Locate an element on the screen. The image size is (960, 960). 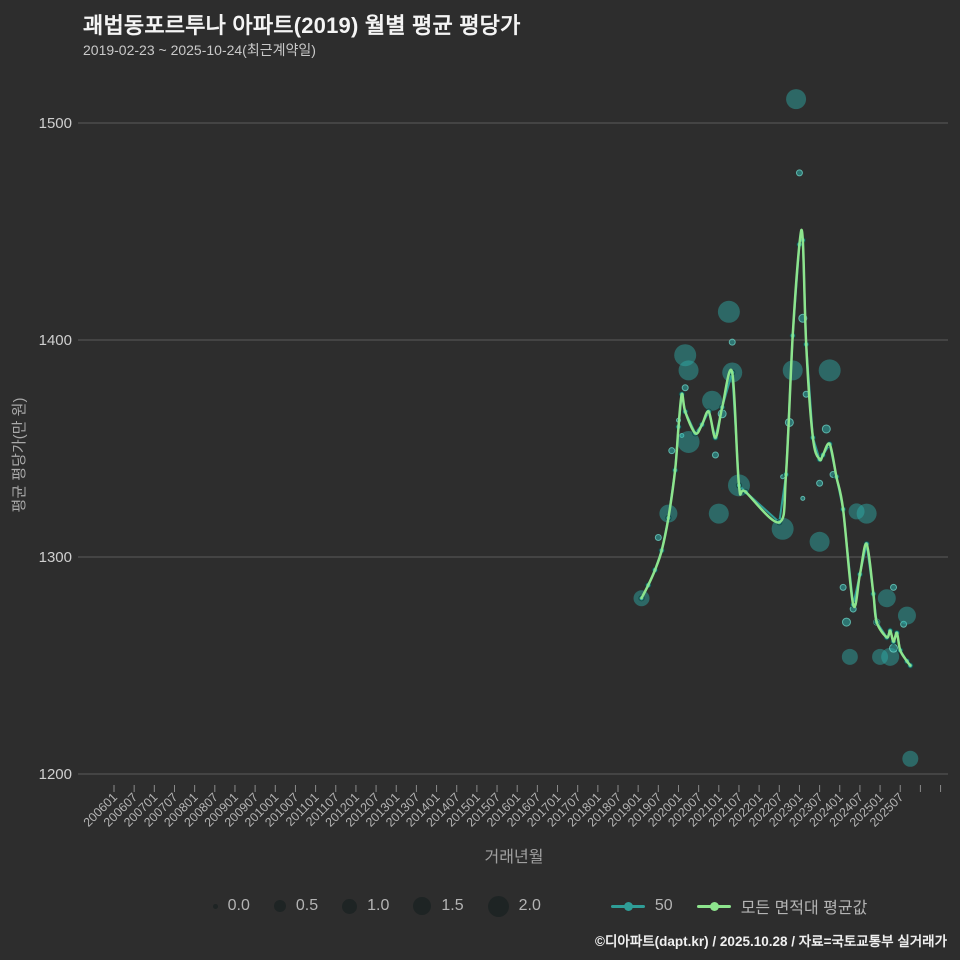
x-axis-title: 거래년월 is located at coordinates (514, 857).